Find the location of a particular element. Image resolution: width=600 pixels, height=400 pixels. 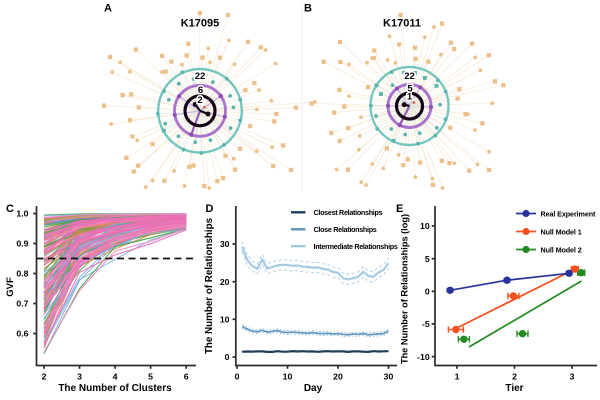

svg-text: 0.7 is located at coordinates (22, 304).